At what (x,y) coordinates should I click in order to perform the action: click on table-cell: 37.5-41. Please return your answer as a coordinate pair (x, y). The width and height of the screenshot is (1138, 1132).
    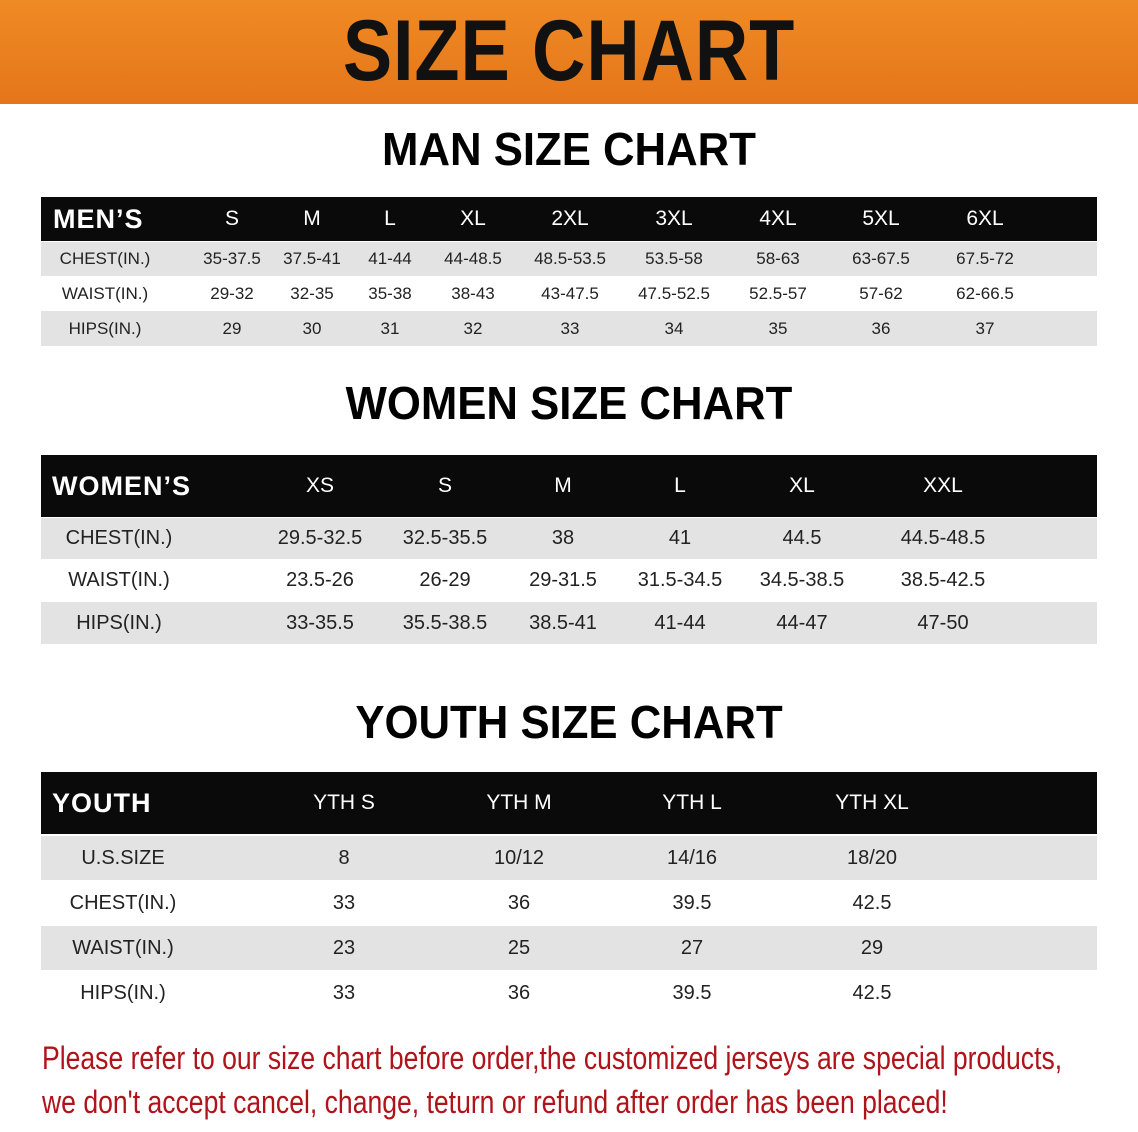
    Looking at the image, I should click on (312, 258).